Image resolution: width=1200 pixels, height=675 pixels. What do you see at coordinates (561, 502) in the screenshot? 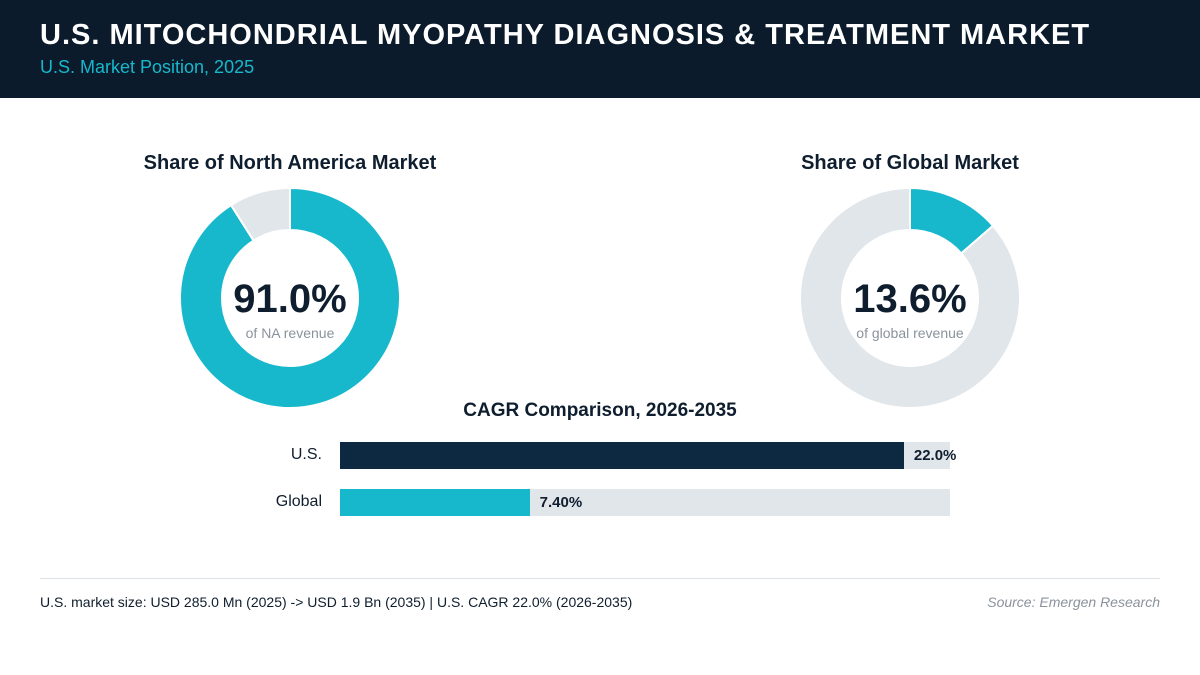
I see `bar-value-global: 7.40%` at bounding box center [561, 502].